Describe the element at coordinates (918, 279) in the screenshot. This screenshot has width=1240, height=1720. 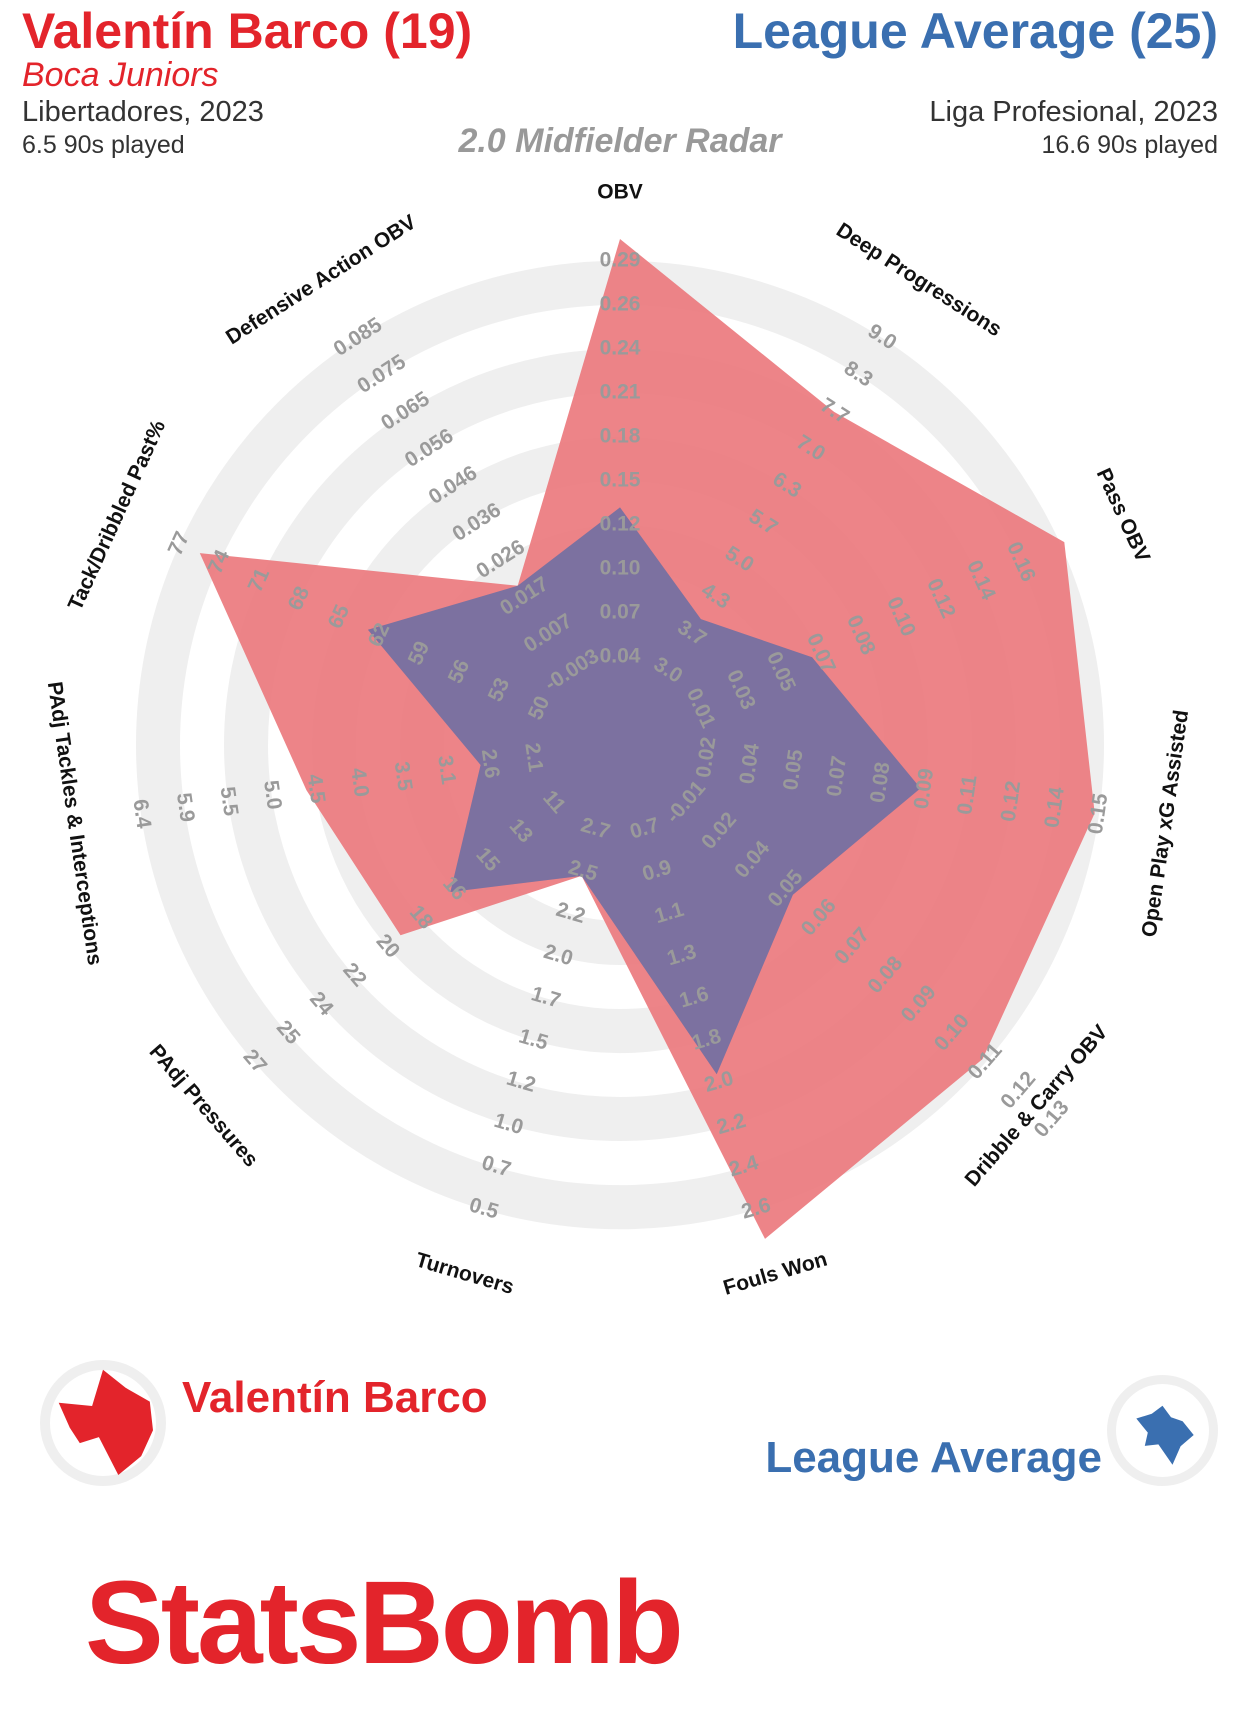
I see `axis-label: Deep Progressions` at that location.